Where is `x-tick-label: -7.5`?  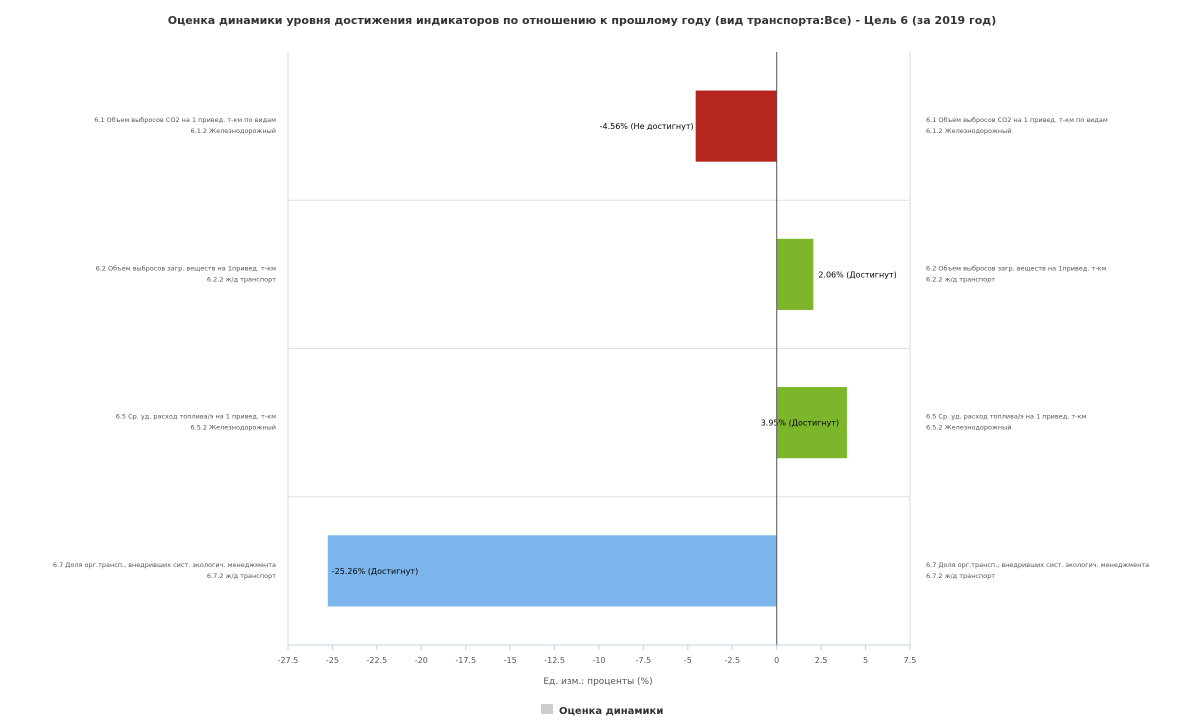 x-tick-label: -7.5 is located at coordinates (644, 660).